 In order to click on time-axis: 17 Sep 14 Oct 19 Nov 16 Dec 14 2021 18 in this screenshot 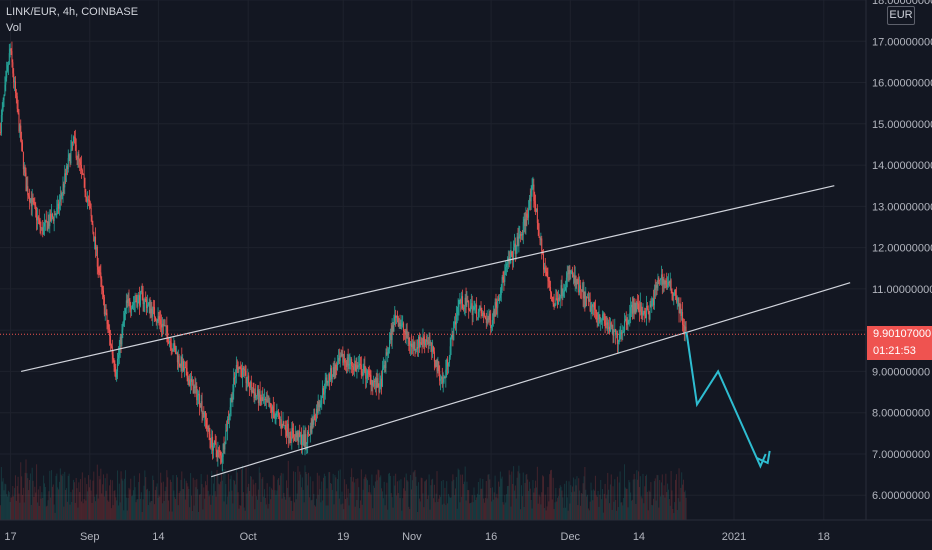, I will do `click(416, 537)`.